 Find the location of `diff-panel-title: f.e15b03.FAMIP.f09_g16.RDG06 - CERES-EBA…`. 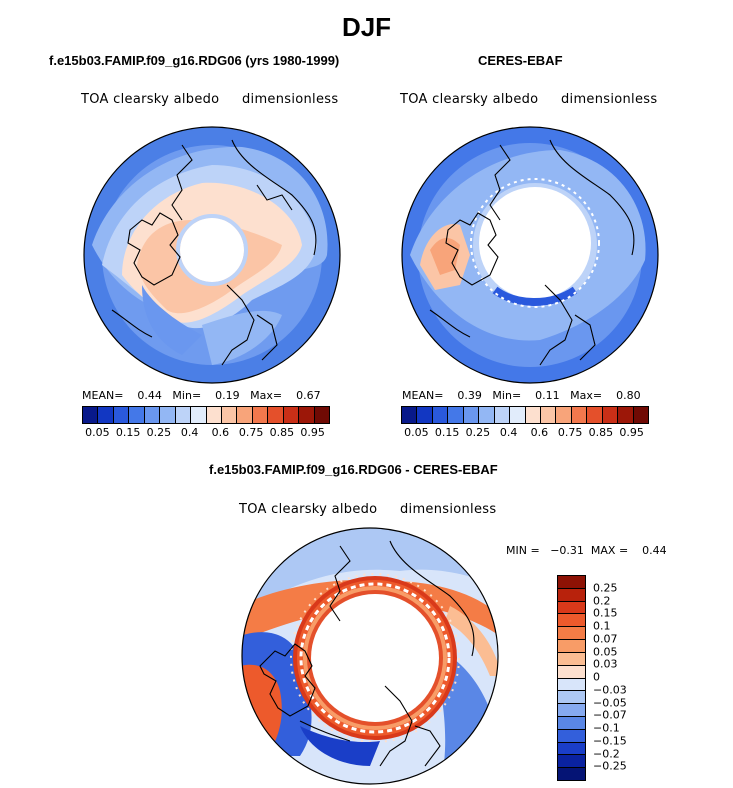

diff-panel-title: f.e15b03.FAMIP.f09_g16.RDG06 - CERES-EBA… is located at coordinates (353, 469).